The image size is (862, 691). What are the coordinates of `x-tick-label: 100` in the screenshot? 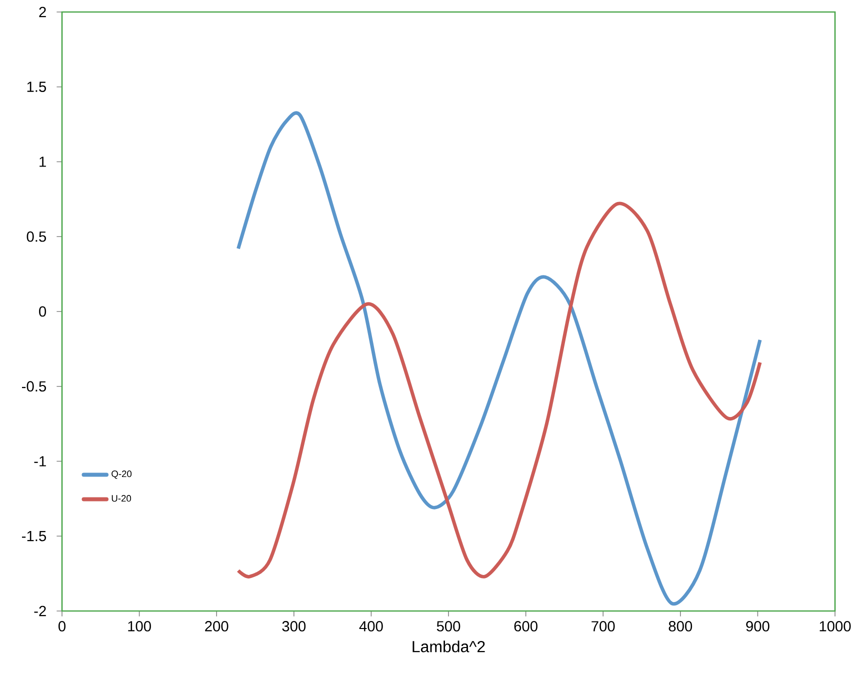 It's located at (139, 626).